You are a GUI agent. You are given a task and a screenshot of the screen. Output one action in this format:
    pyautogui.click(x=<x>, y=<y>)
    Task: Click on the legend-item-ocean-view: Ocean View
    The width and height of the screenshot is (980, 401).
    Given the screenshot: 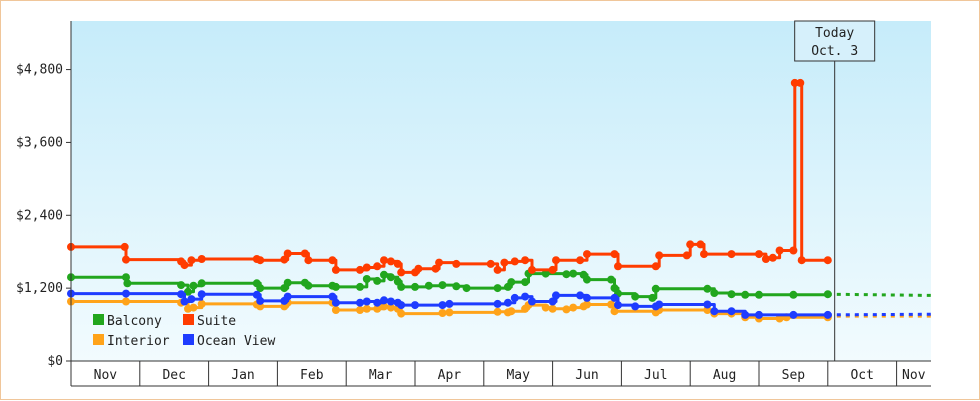 What is the action you would take?
    pyautogui.click(x=229, y=341)
    